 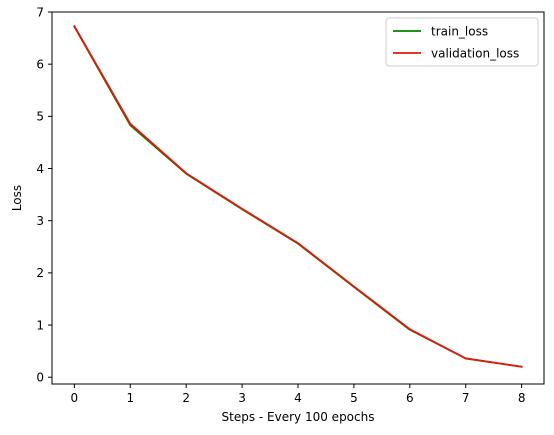 I want to click on y-axis-ticks: 0 1 2 3 4 5 6 7, so click(x=44, y=195).